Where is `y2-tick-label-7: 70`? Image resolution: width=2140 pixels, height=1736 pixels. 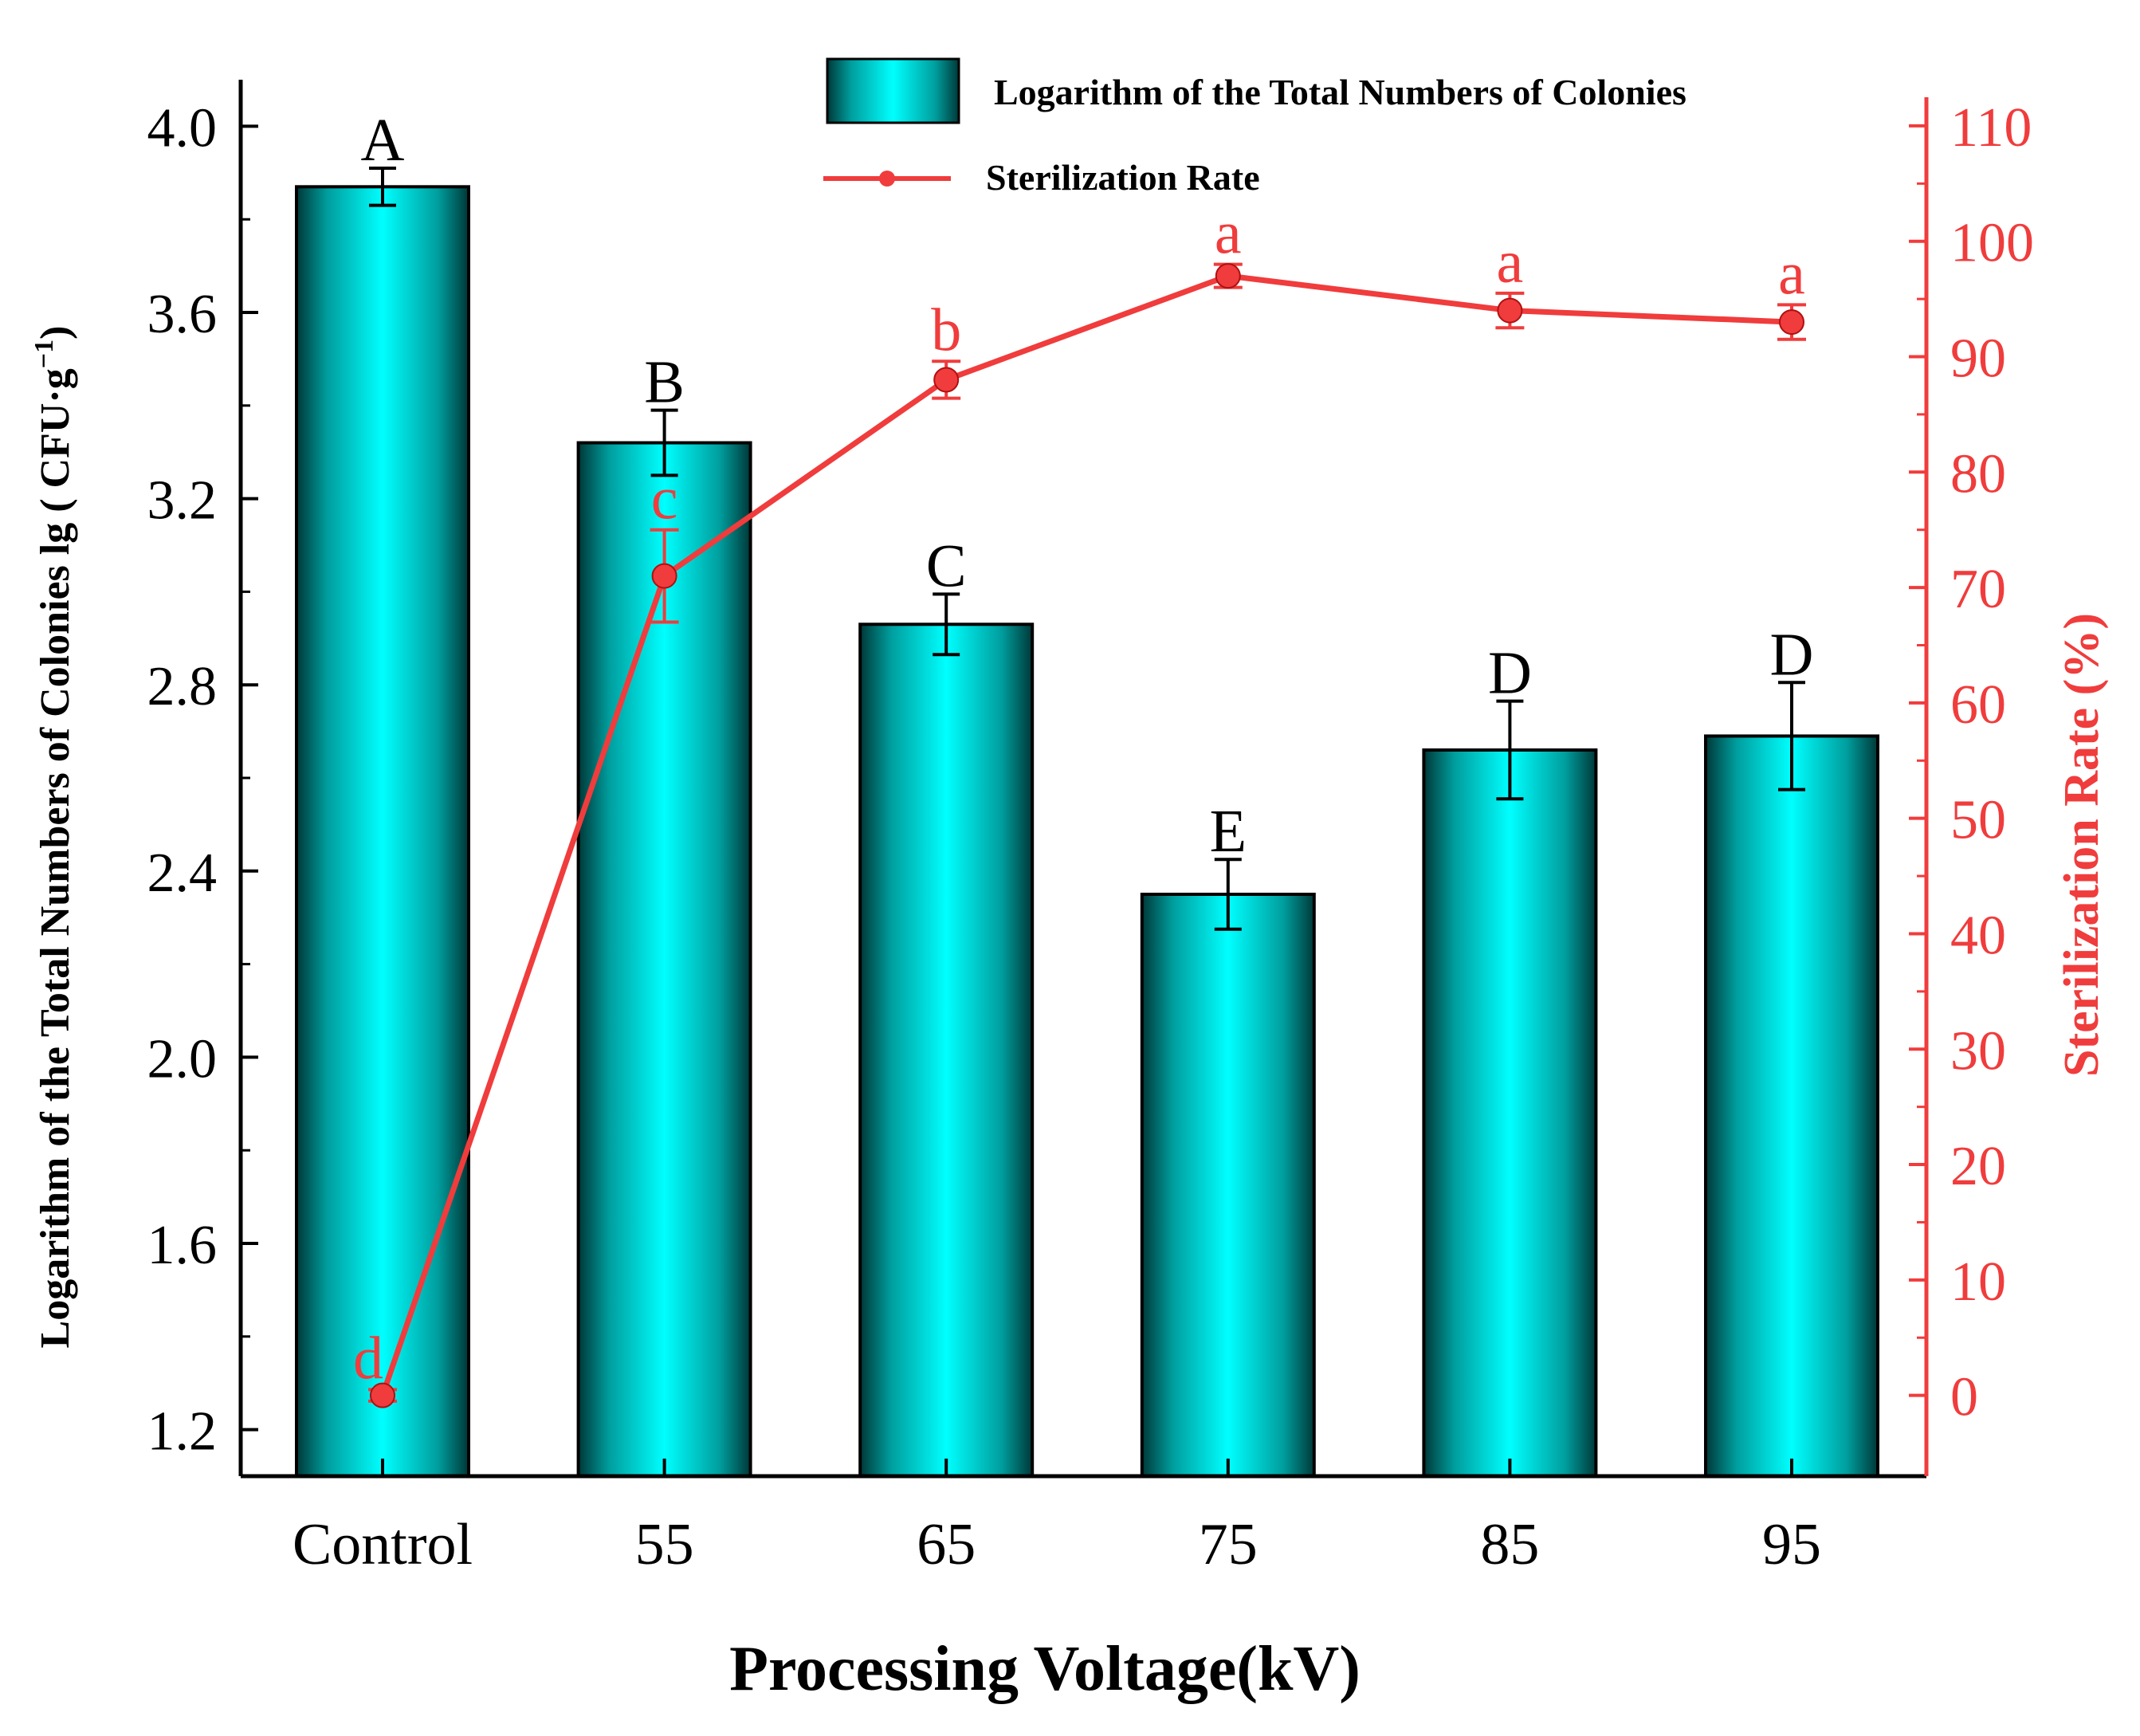 y2-tick-label-7: 70 is located at coordinates (1978, 589).